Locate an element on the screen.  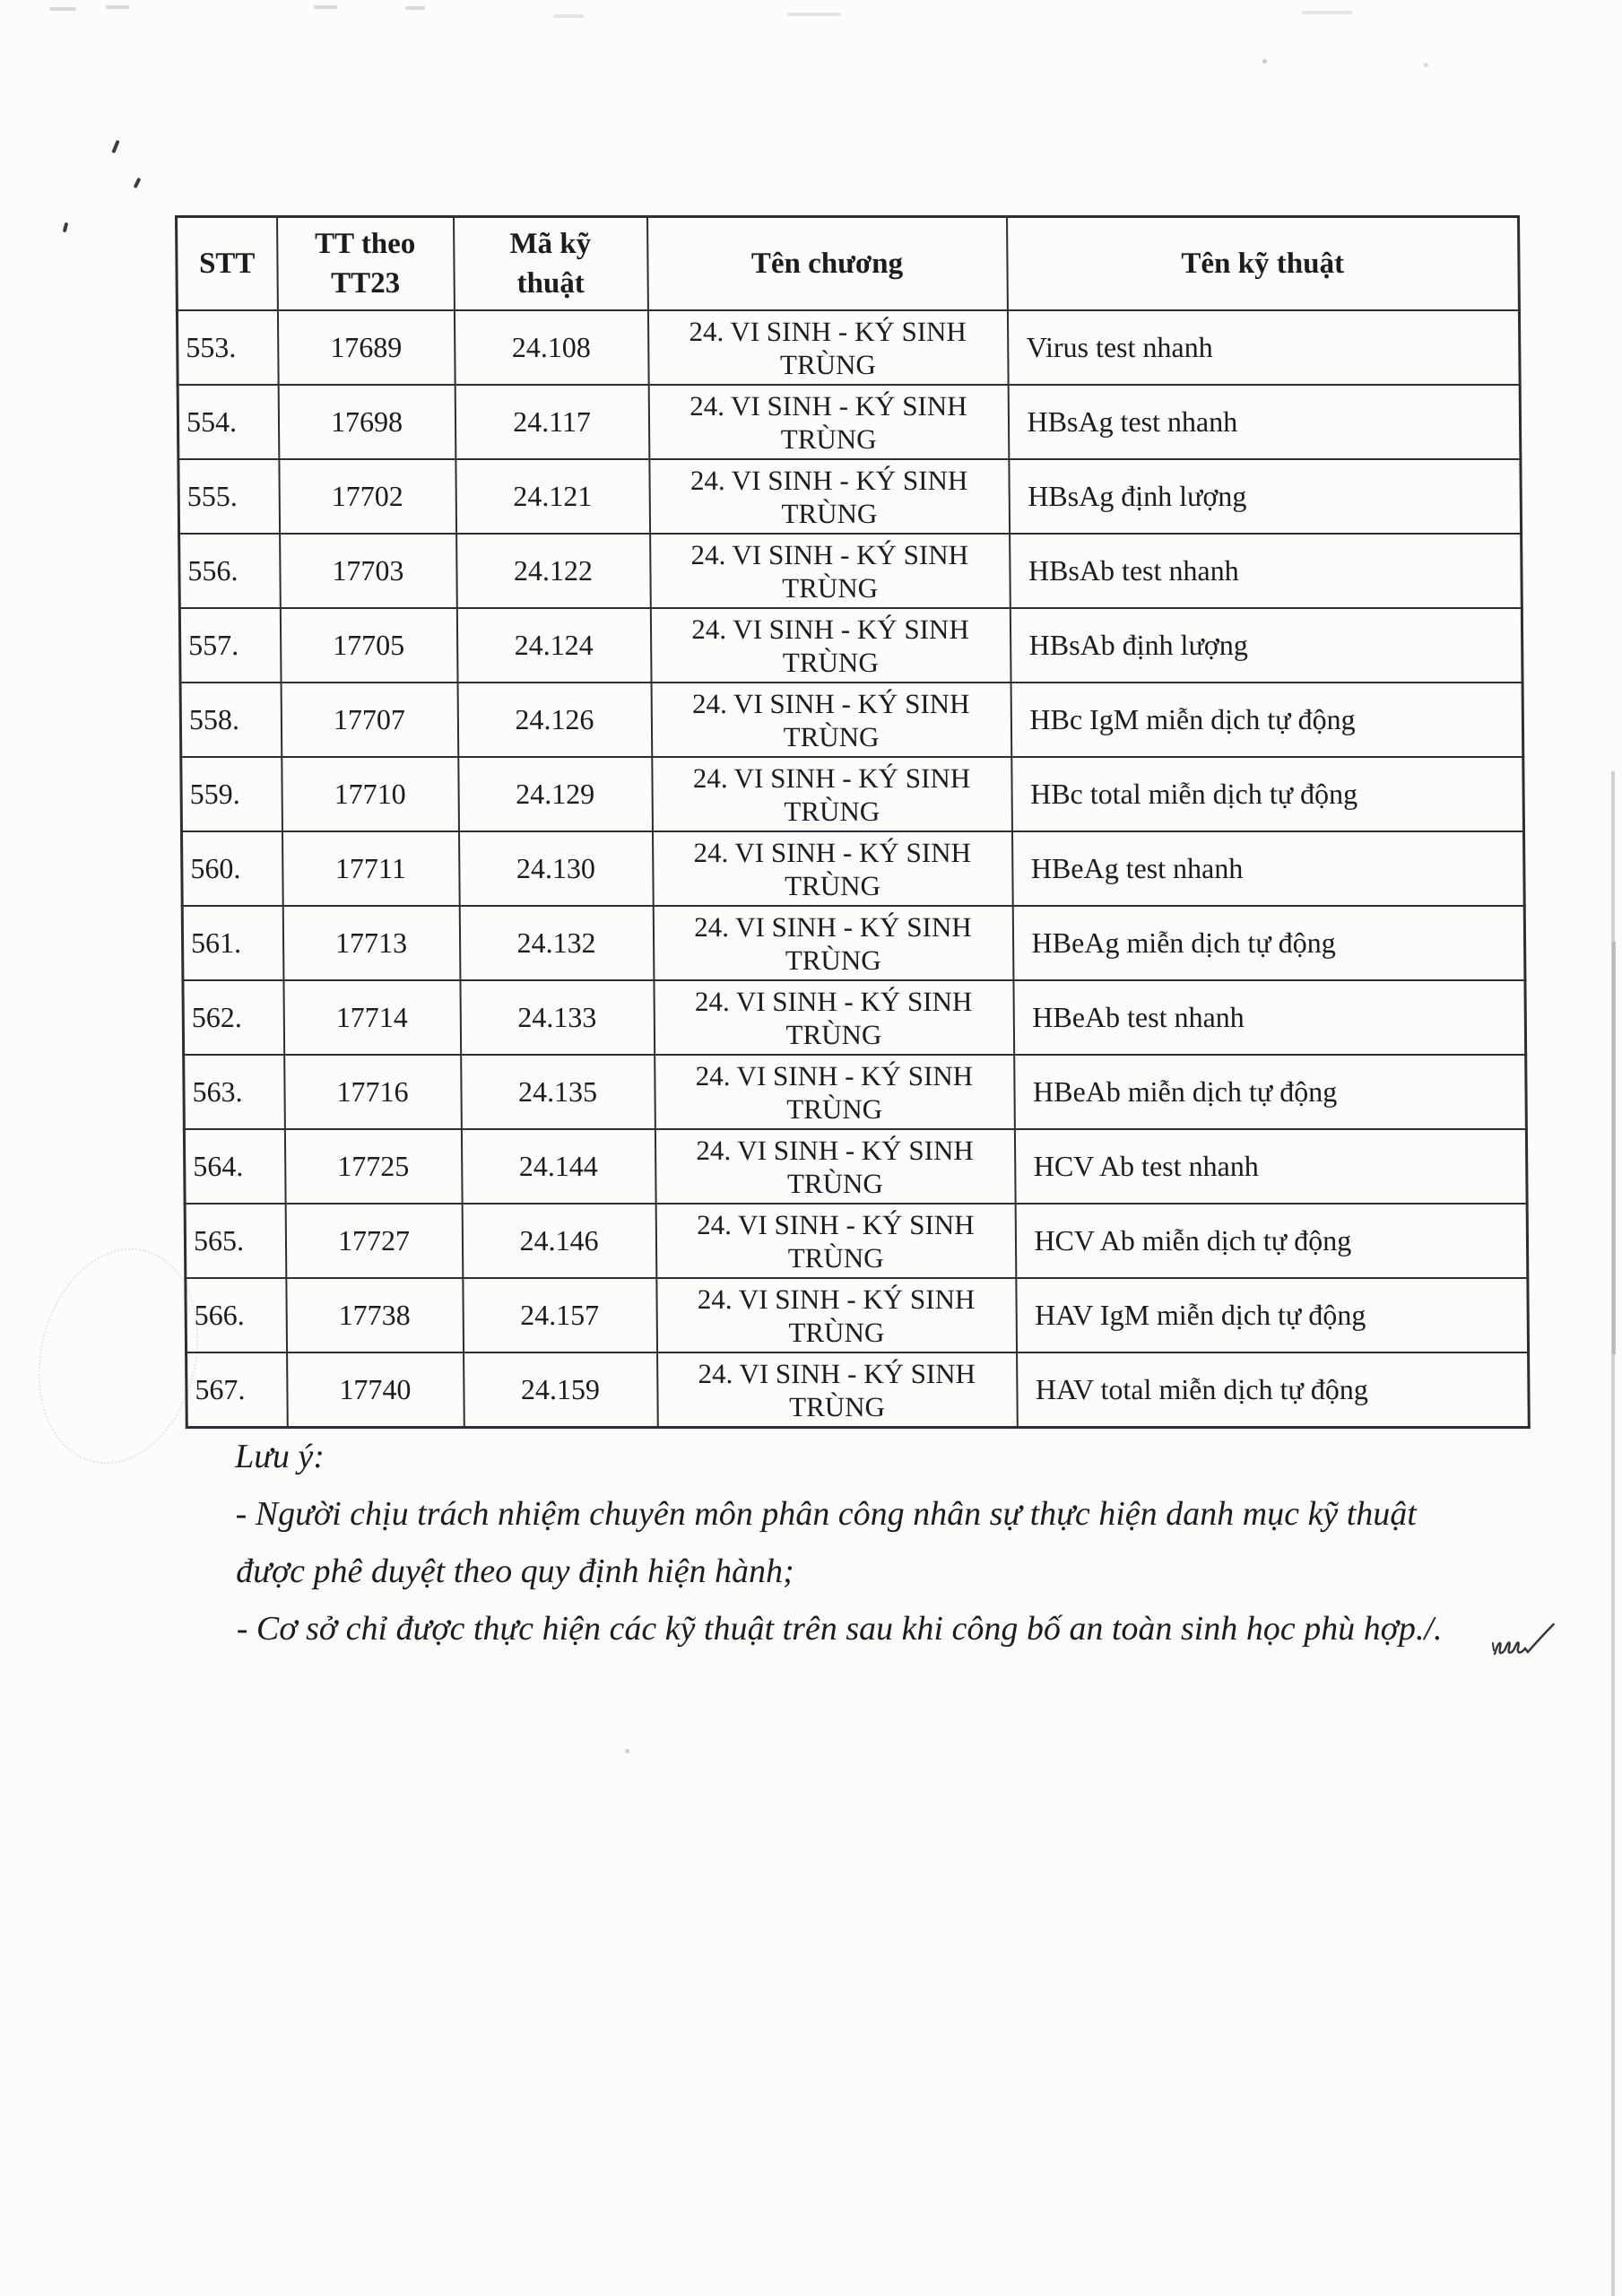
notes-title: Lưu ý: is located at coordinates (279, 1456).